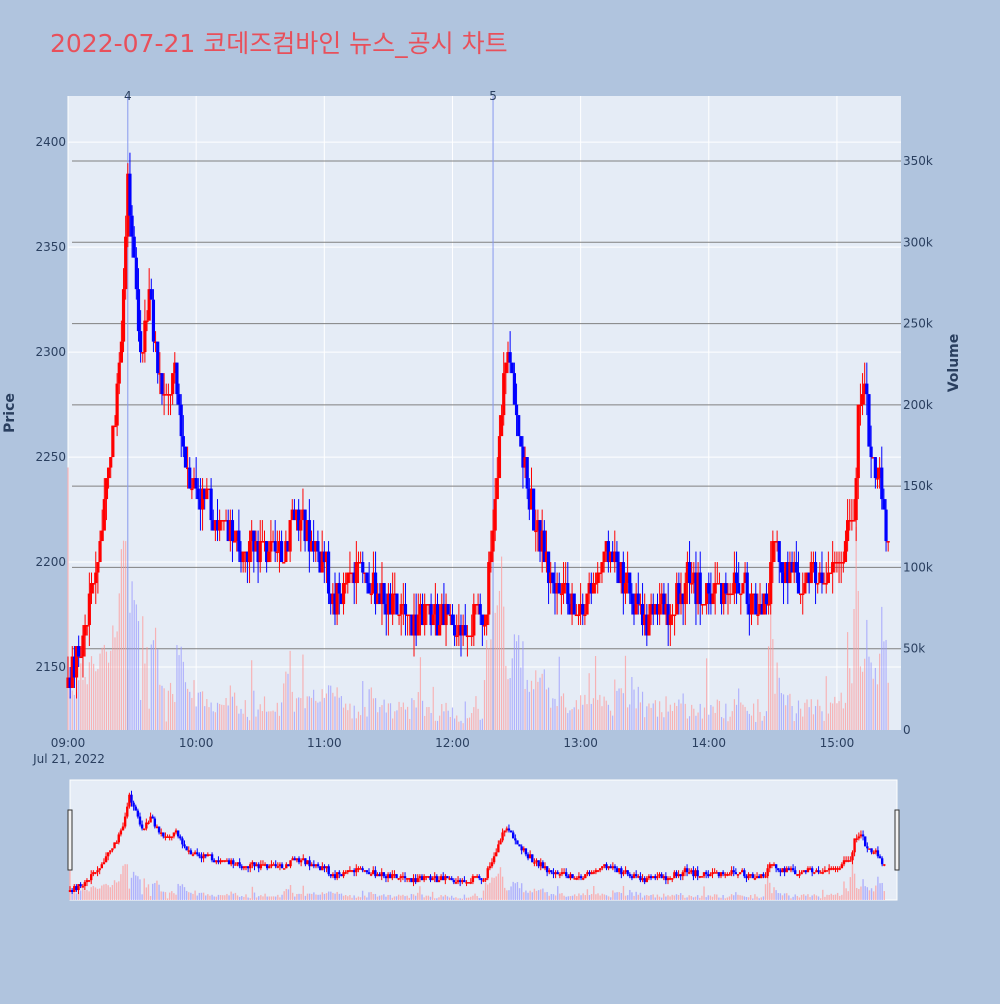  What do you see at coordinates (907, 730) in the screenshot?
I see `volume-tick-label: 0` at bounding box center [907, 730].